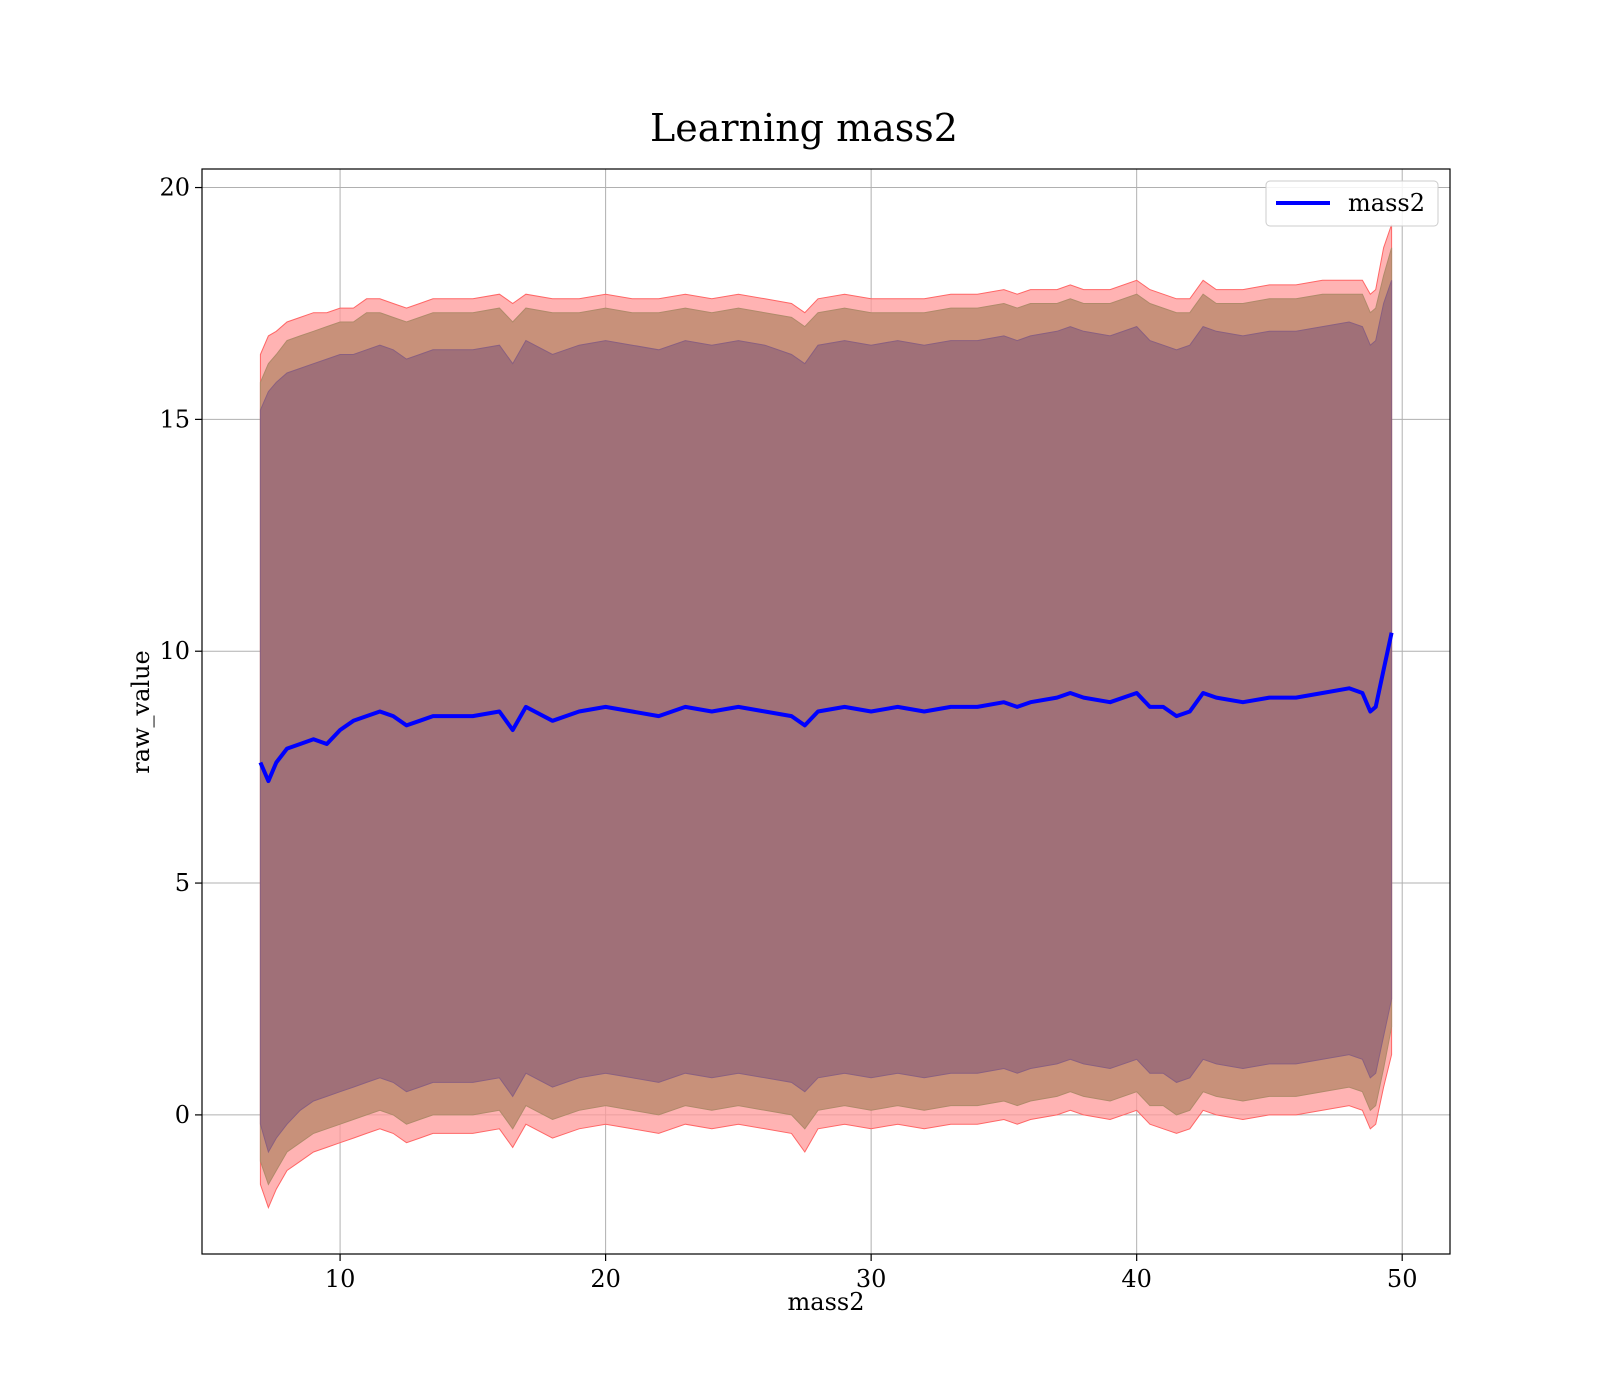 The image size is (1600, 1400). Describe the element at coordinates (826, 1302) in the screenshot. I see `x-axis-label: mass2` at that location.